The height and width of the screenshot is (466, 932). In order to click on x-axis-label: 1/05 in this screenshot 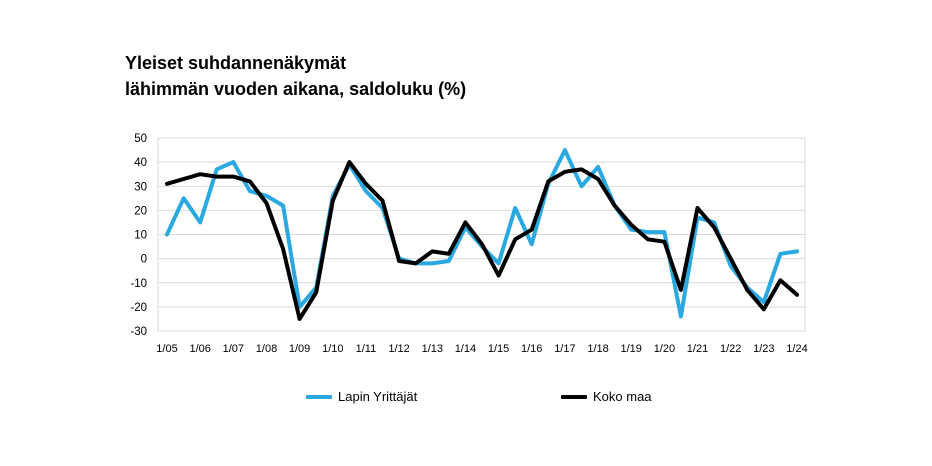, I will do `click(166, 349)`.